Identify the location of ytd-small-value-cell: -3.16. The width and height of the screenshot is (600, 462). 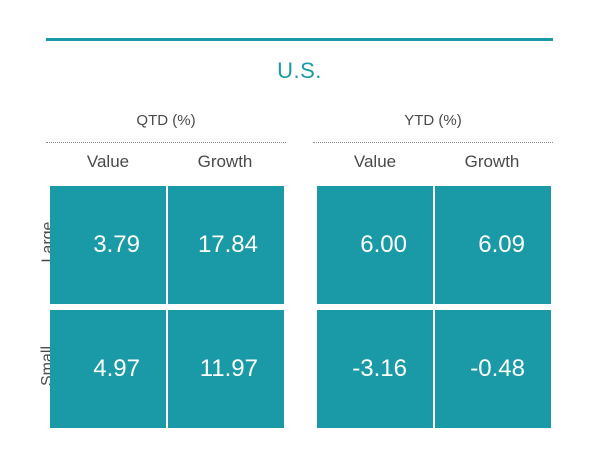
(375, 369).